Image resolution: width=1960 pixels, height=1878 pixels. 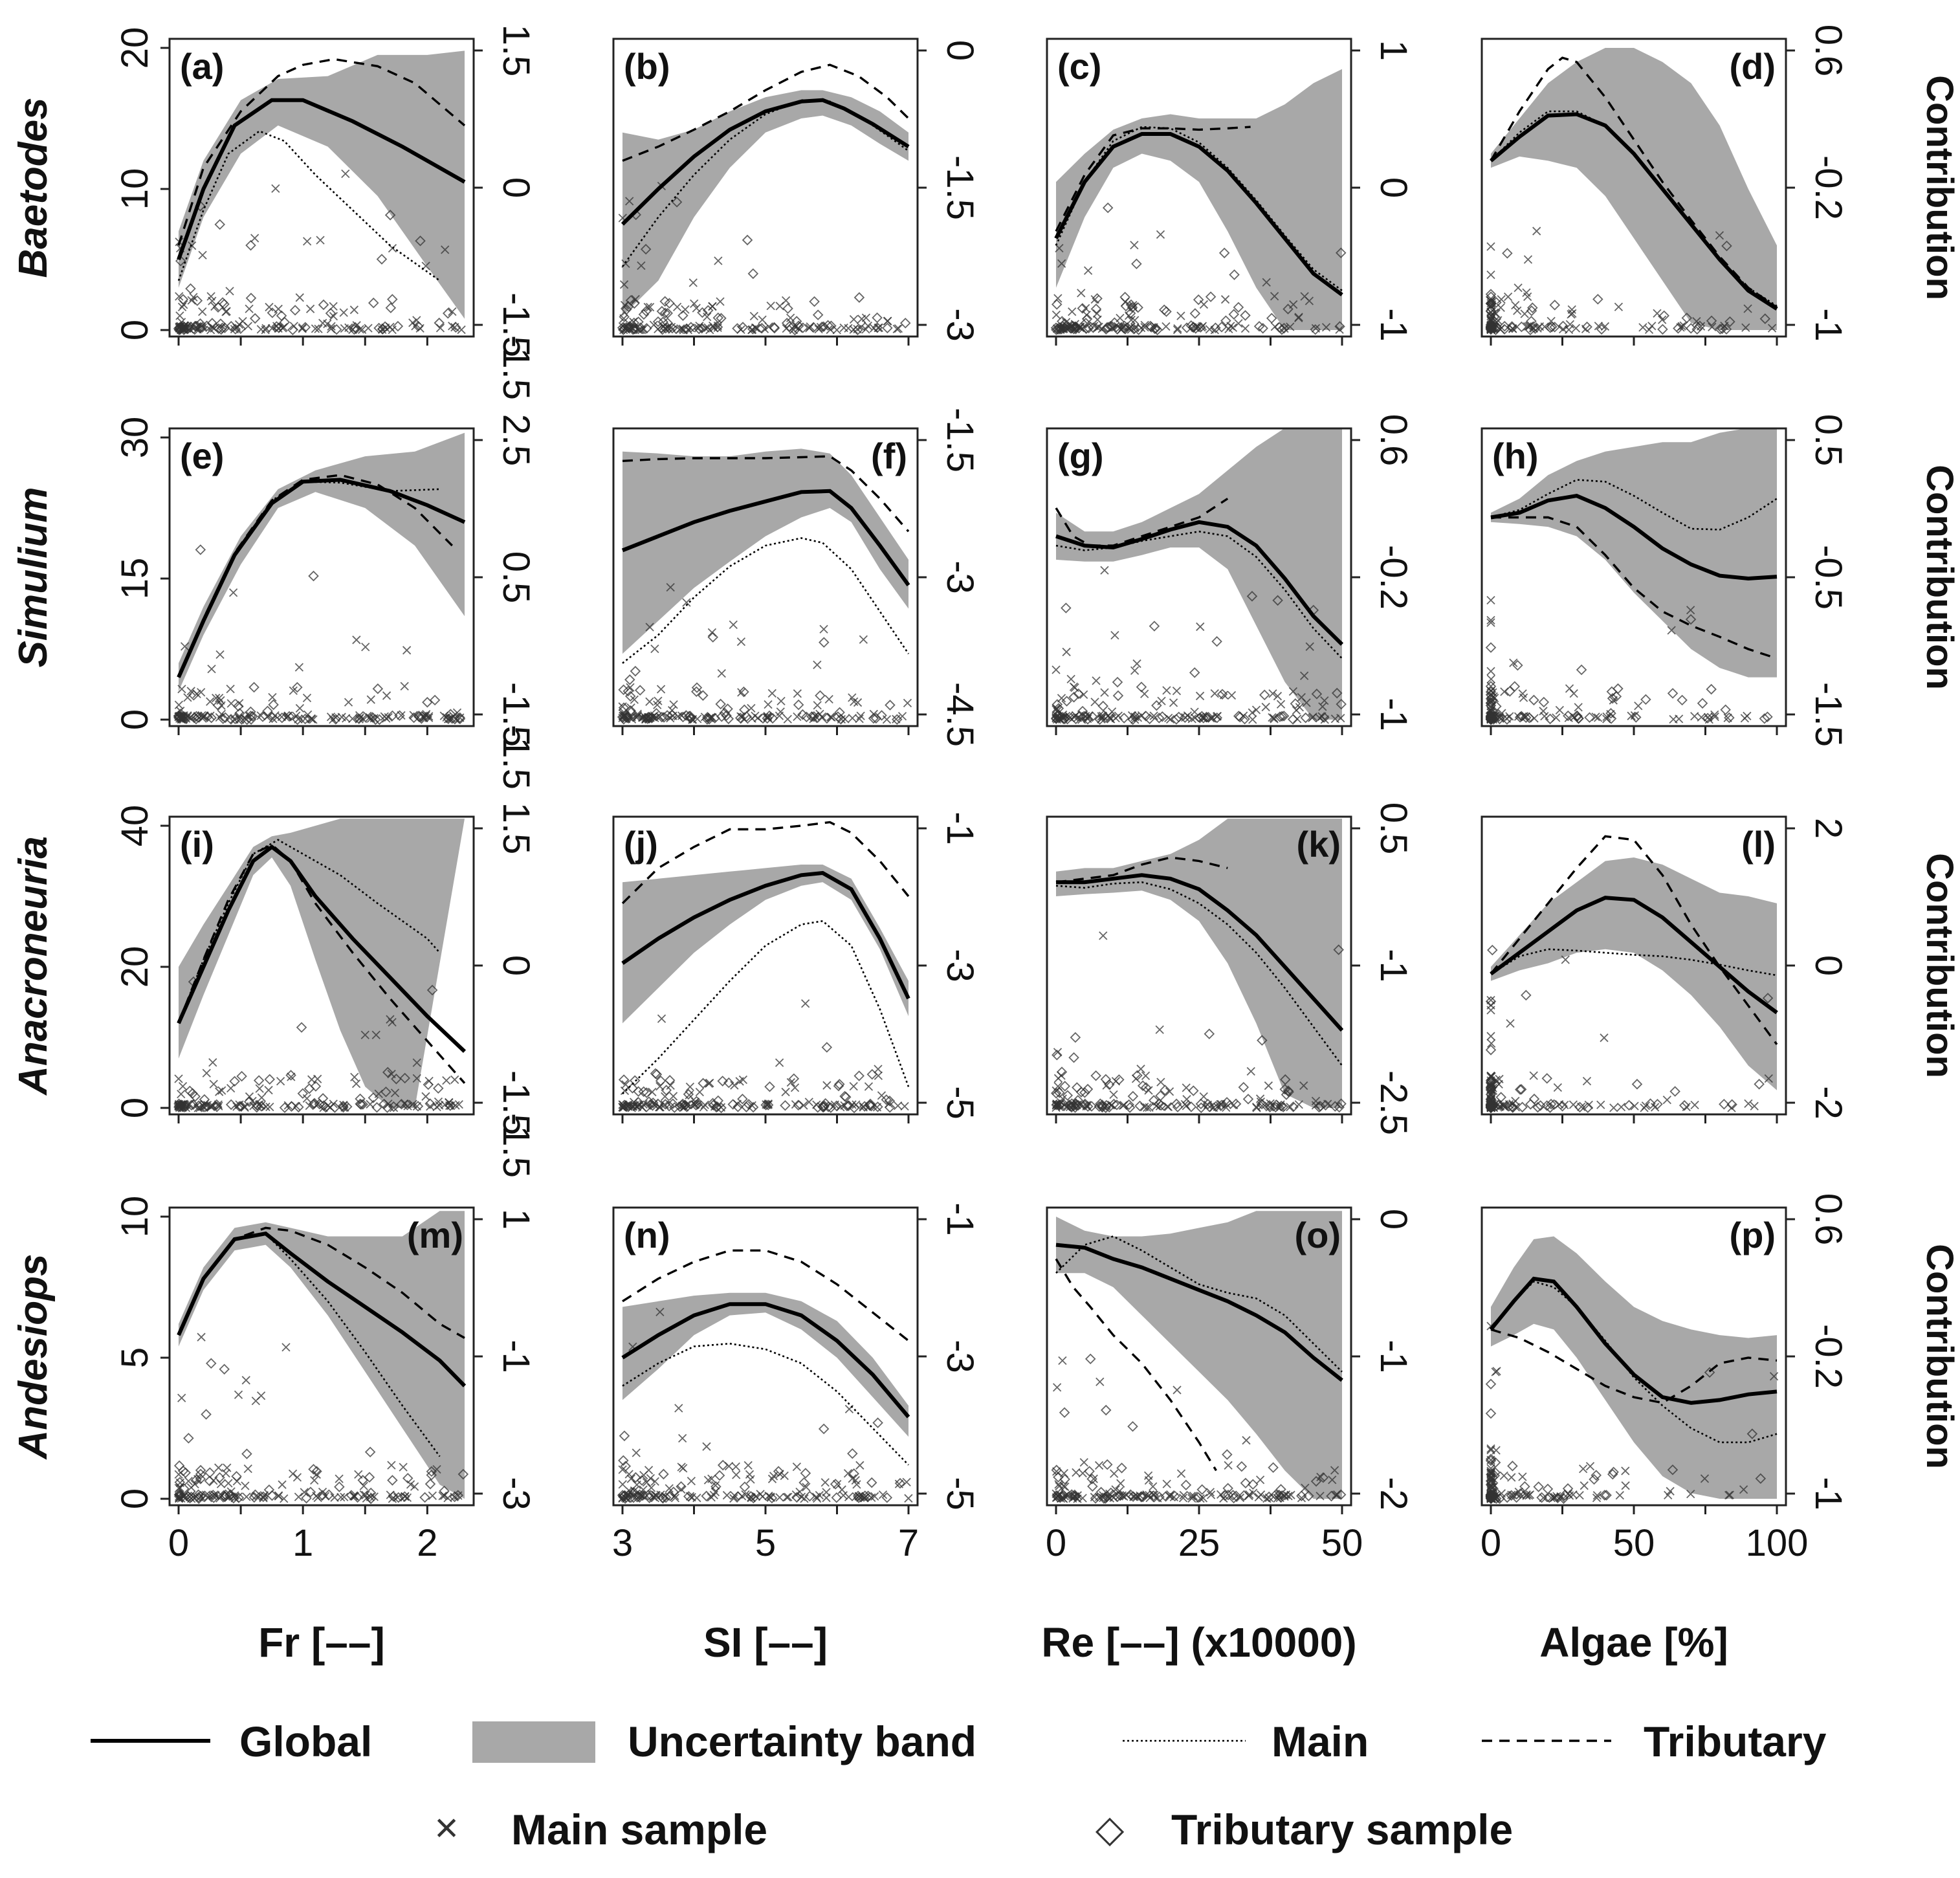 What do you see at coordinates (1198, 1642) in the screenshot?
I see `x-axis-title-re: Re [––] (x10000)` at bounding box center [1198, 1642].